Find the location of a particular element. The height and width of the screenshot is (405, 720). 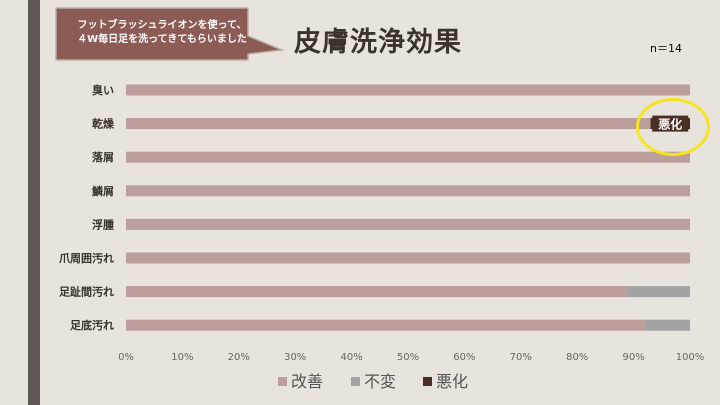

callout-line-2: ４W毎日足を洗ってきてもらいました is located at coordinates (162, 39).